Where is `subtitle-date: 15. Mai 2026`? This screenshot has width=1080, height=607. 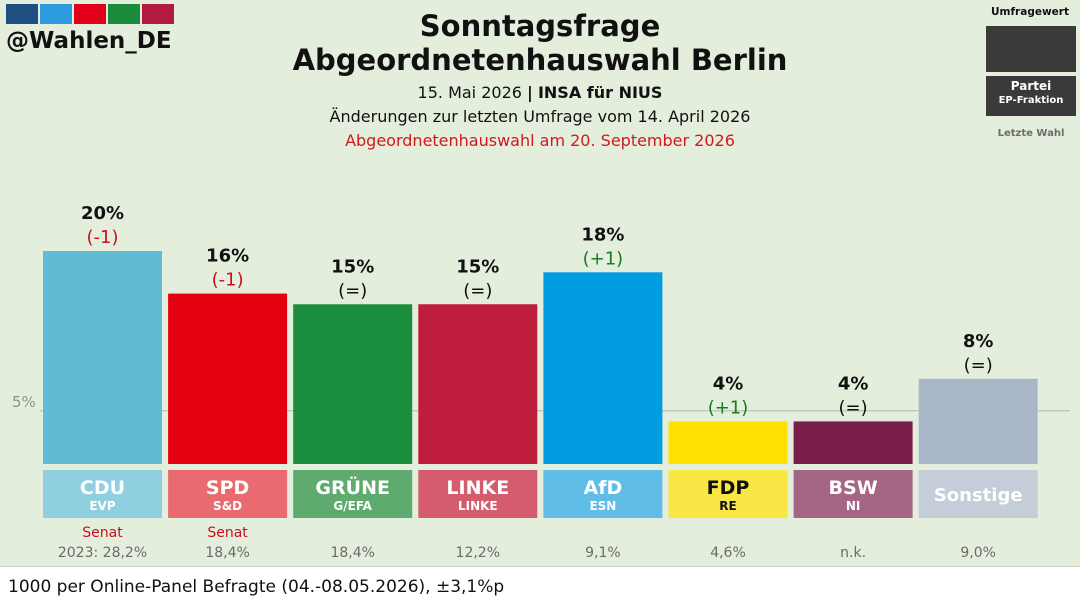 subtitle-date: 15. Mai 2026 is located at coordinates (469, 92).